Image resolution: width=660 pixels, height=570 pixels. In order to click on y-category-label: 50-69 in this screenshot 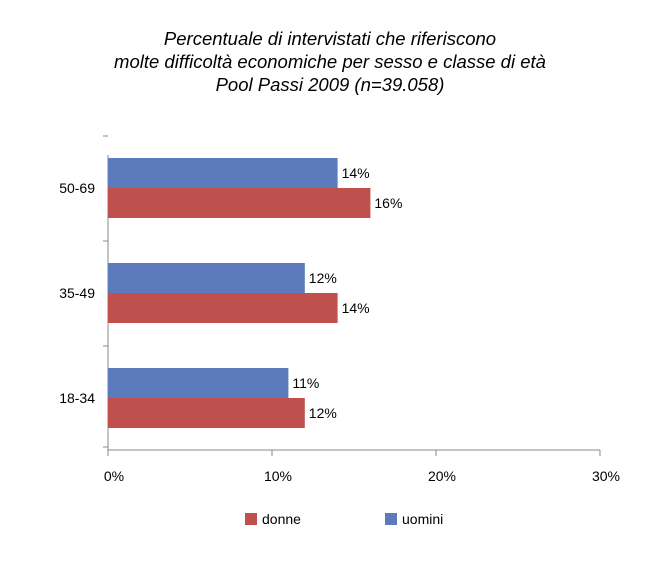, I will do `click(77, 188)`.